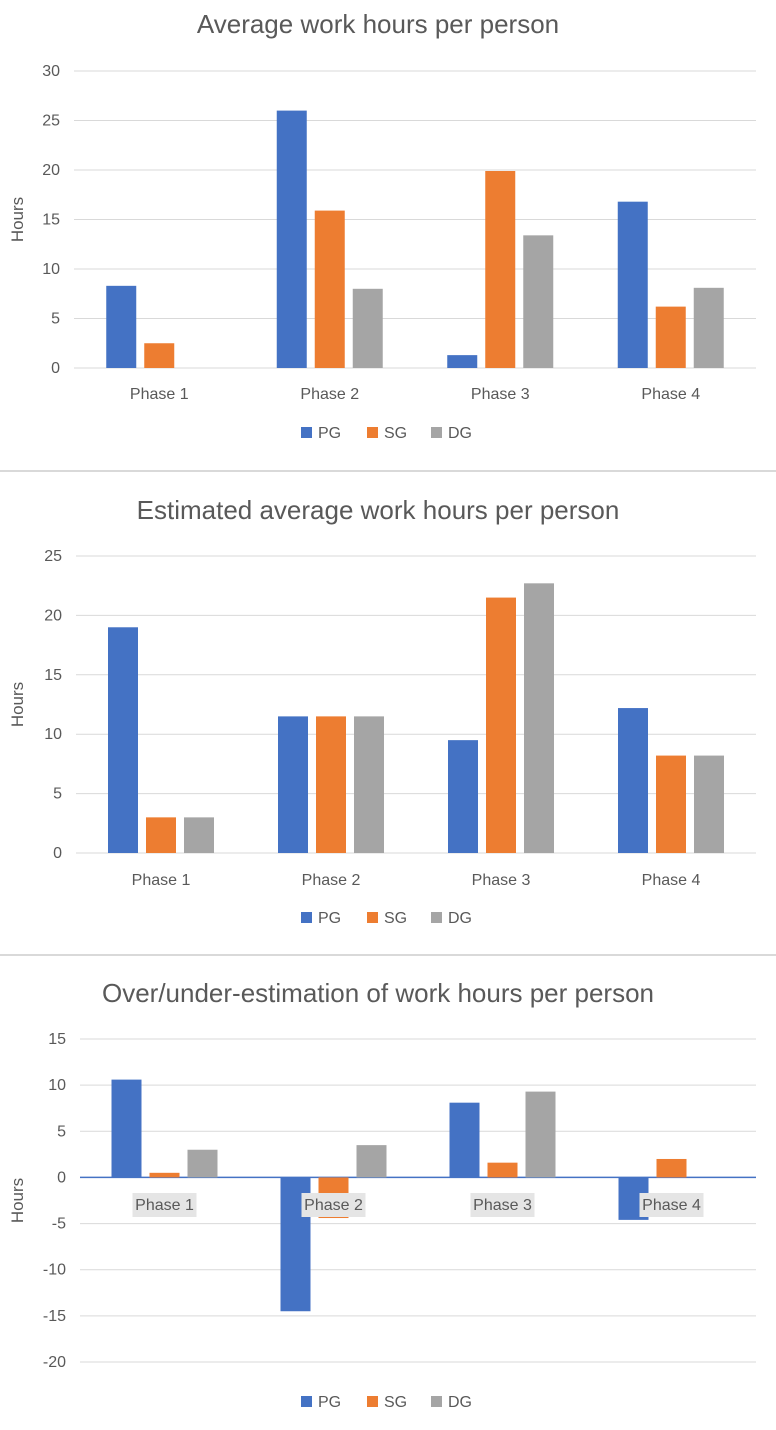  What do you see at coordinates (59, 1224) in the screenshot?
I see `y-tick-label: -5` at bounding box center [59, 1224].